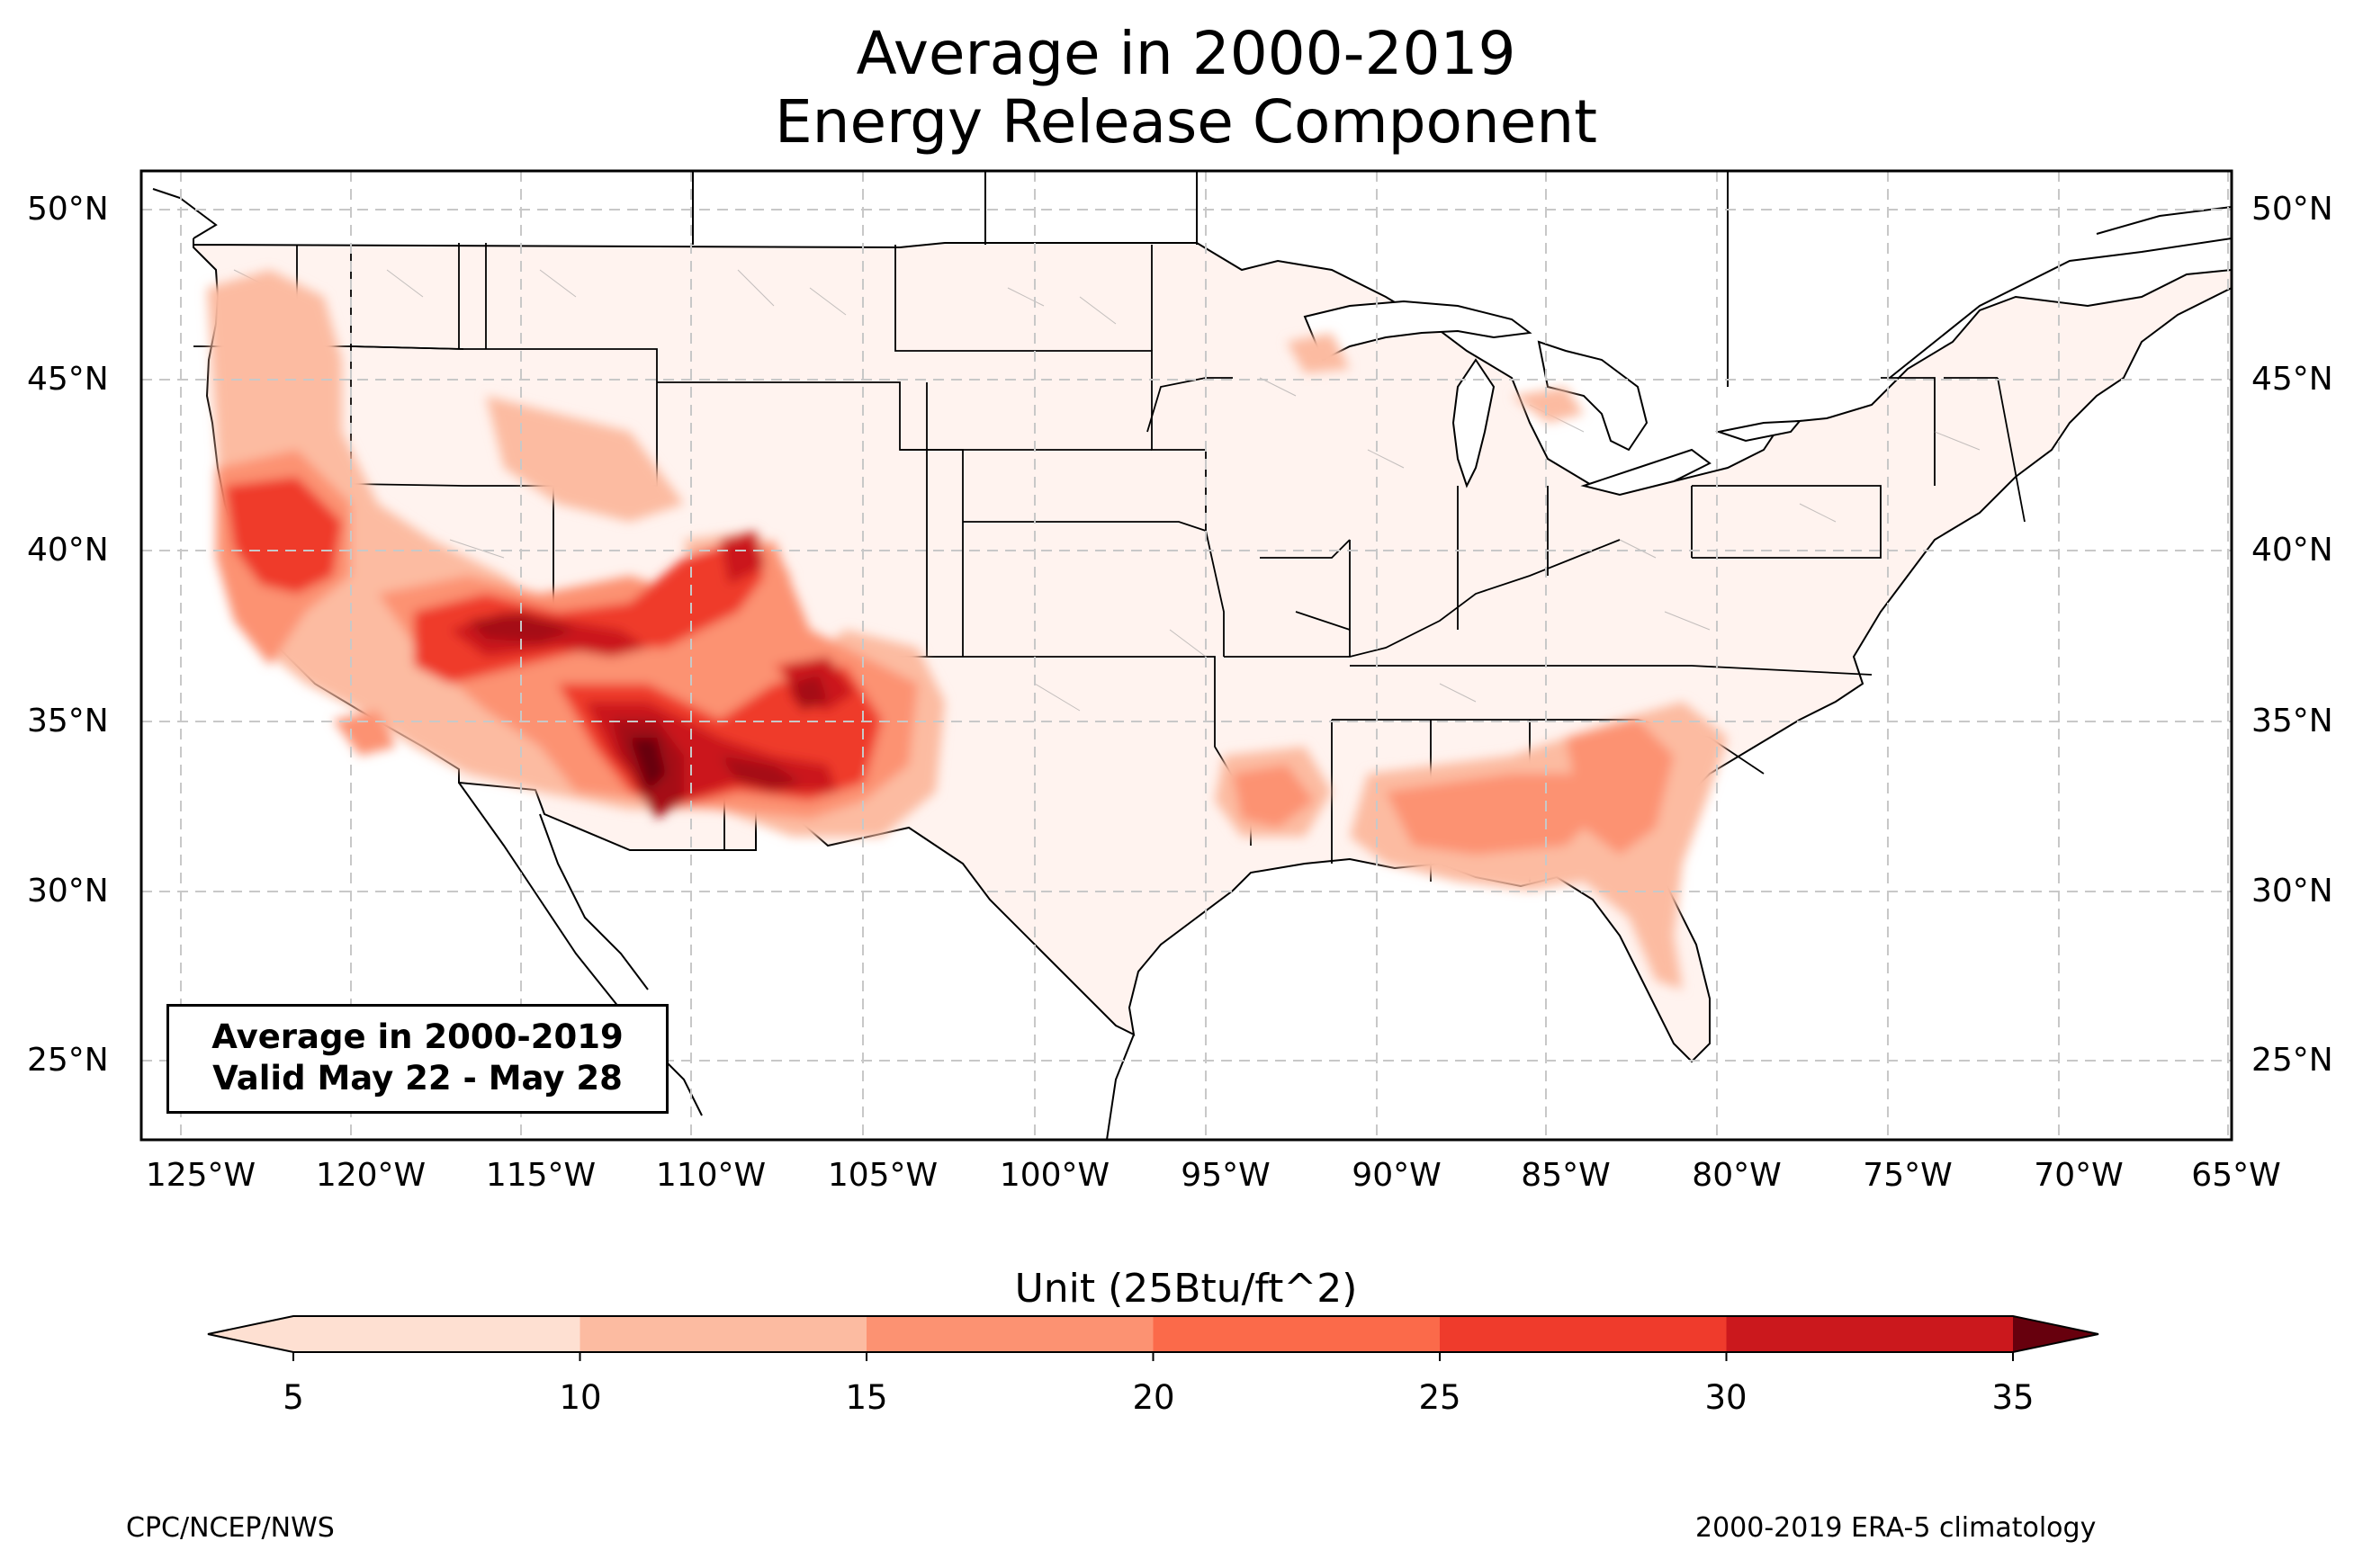 The height and width of the screenshot is (1568, 2372). Describe the element at coordinates (2013, 1397) in the screenshot. I see `colorbar-tick: 35` at that location.